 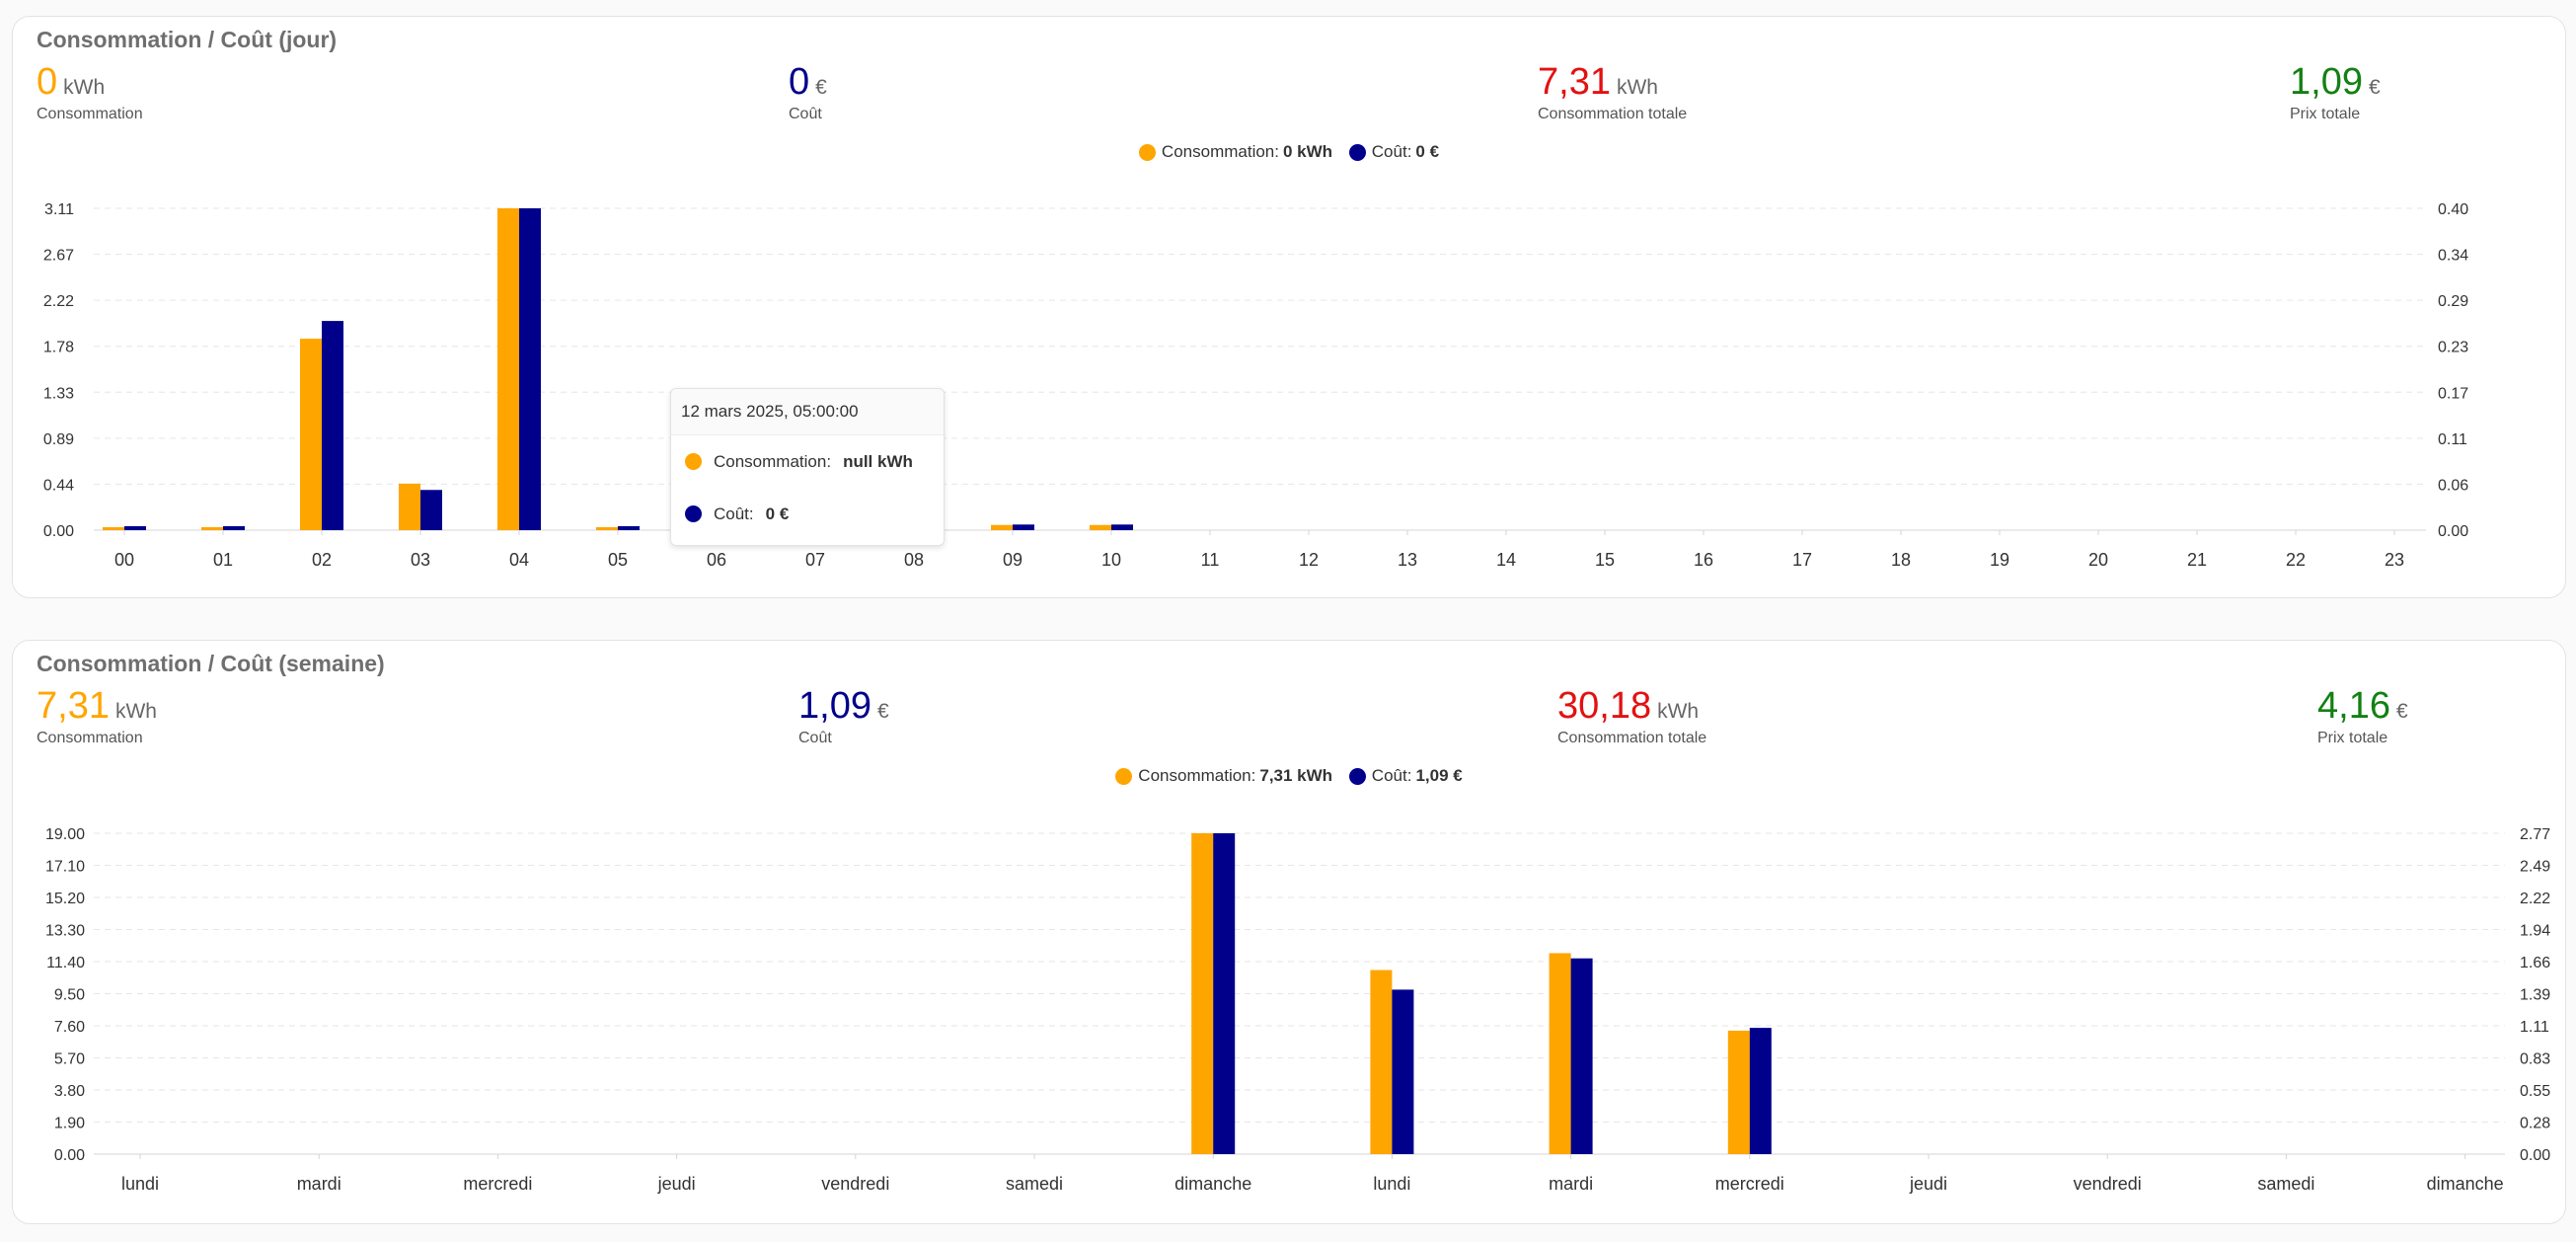 I want to click on stat-value: 30,18, so click(x=1604, y=706).